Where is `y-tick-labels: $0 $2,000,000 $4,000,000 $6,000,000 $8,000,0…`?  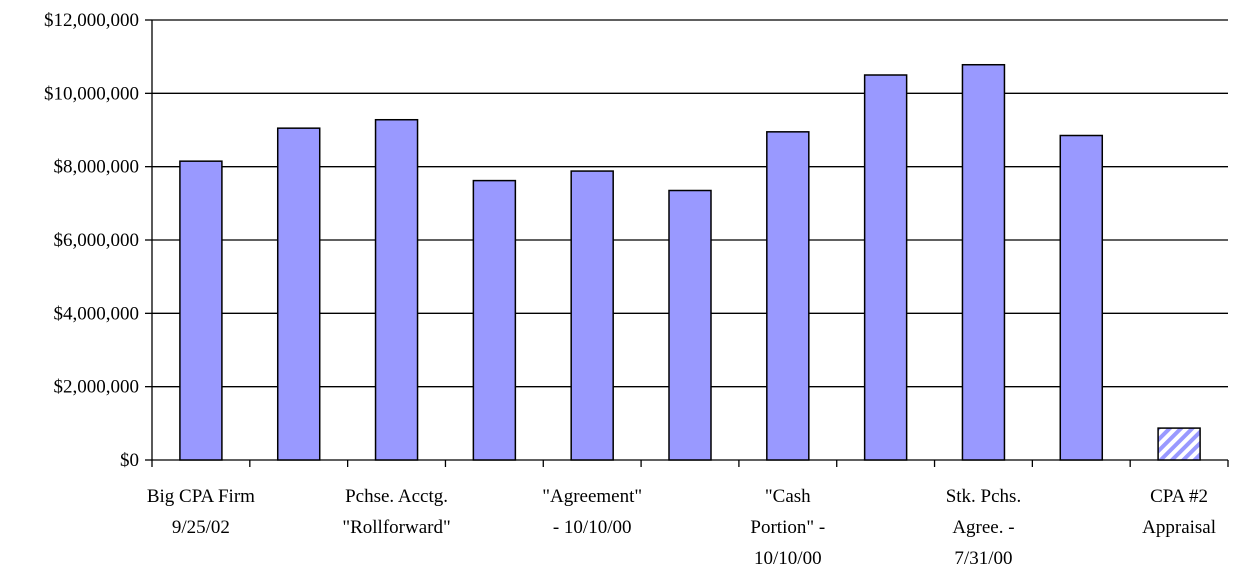 y-tick-labels: $0 $2,000,000 $4,000,000 $6,000,000 $8,000,0… is located at coordinates (91, 240).